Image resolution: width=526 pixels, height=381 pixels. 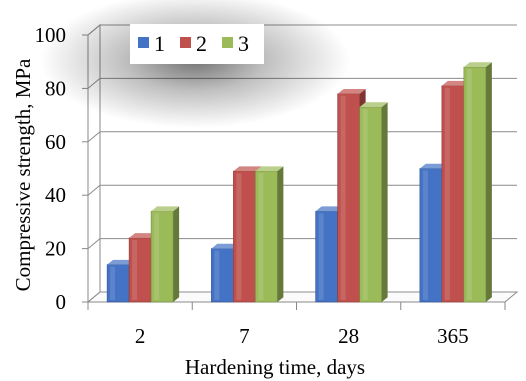 What do you see at coordinates (453, 336) in the screenshot?
I see `x-tick-label: 365` at bounding box center [453, 336].